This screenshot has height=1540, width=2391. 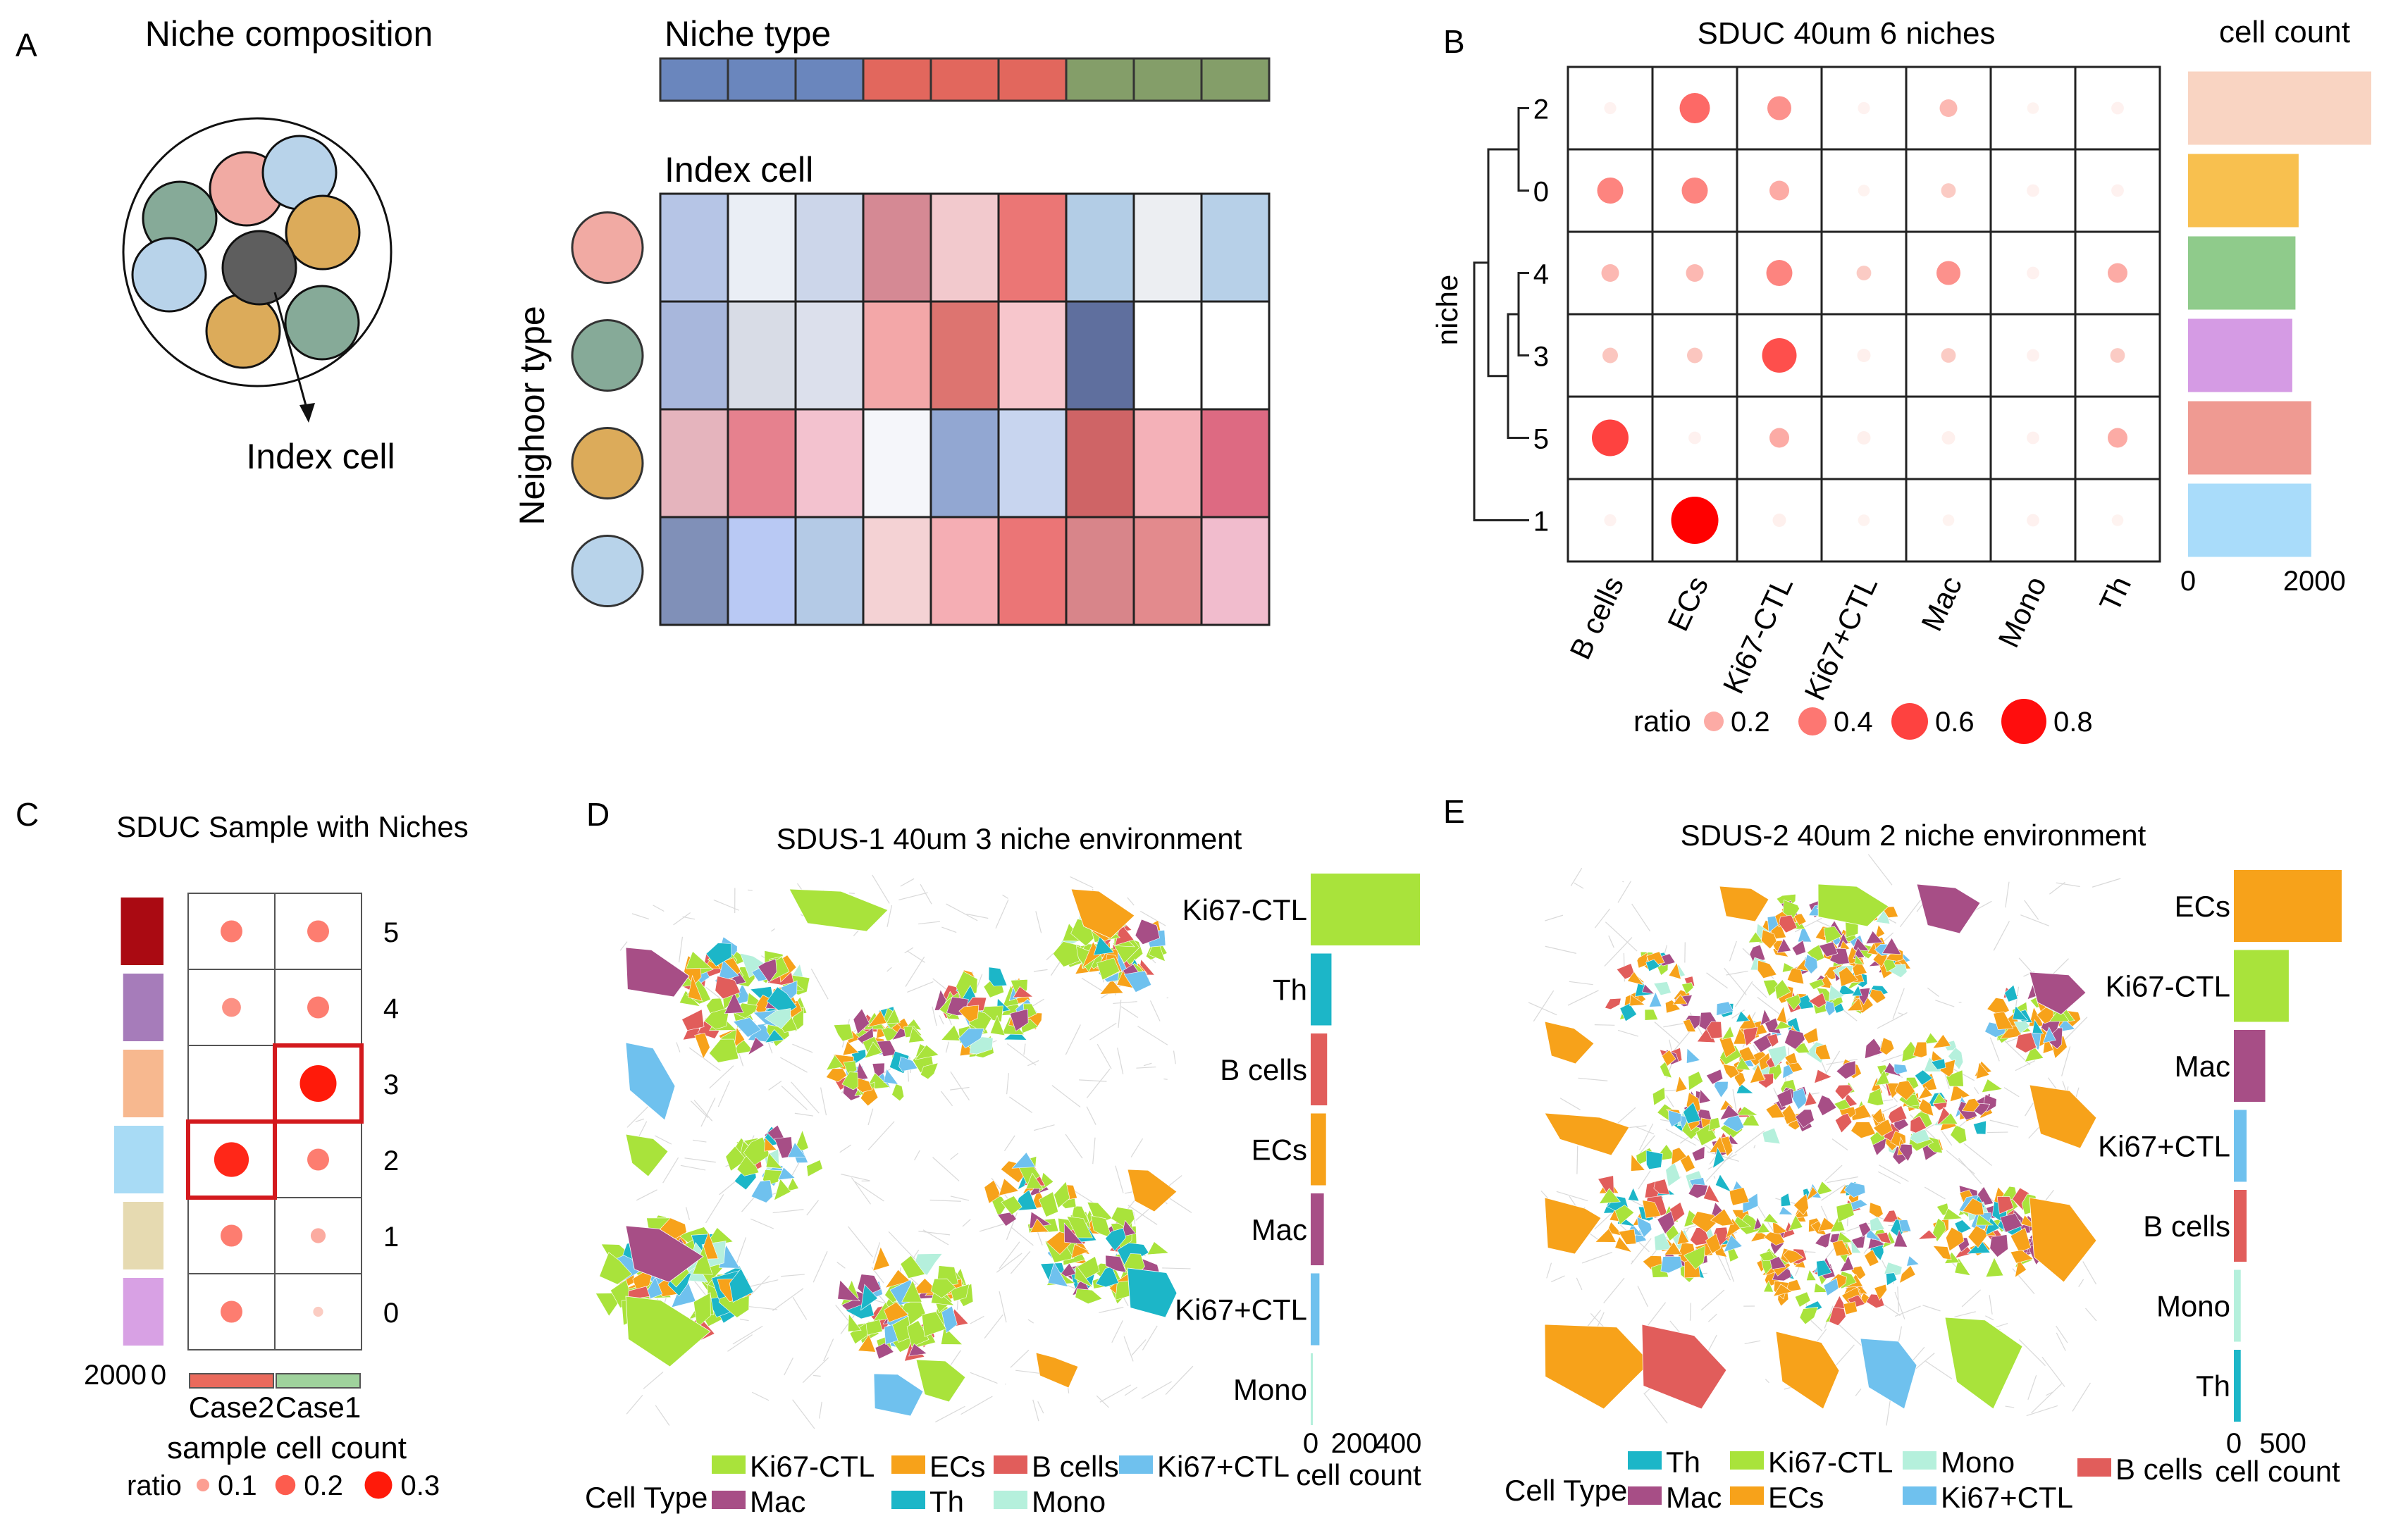 I want to click on sample-count-tick: 2000, so click(x=115, y=1375).